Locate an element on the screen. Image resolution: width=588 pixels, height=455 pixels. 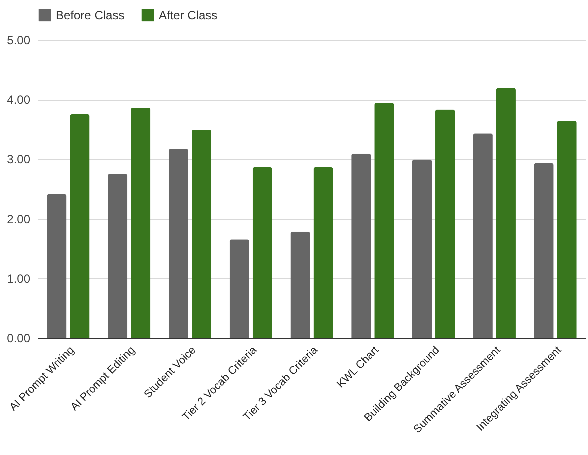
y-tick-label: 2.00 is located at coordinates (19, 219).